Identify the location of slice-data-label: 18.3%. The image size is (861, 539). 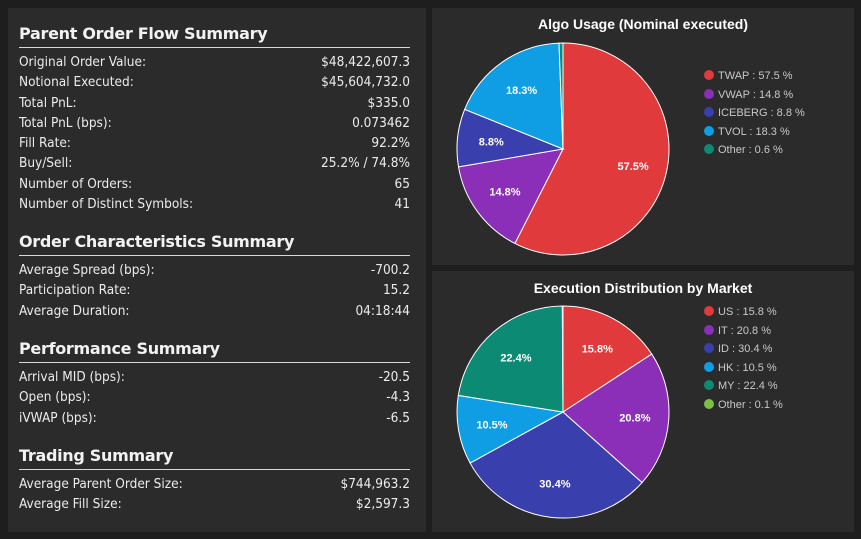
(521, 91).